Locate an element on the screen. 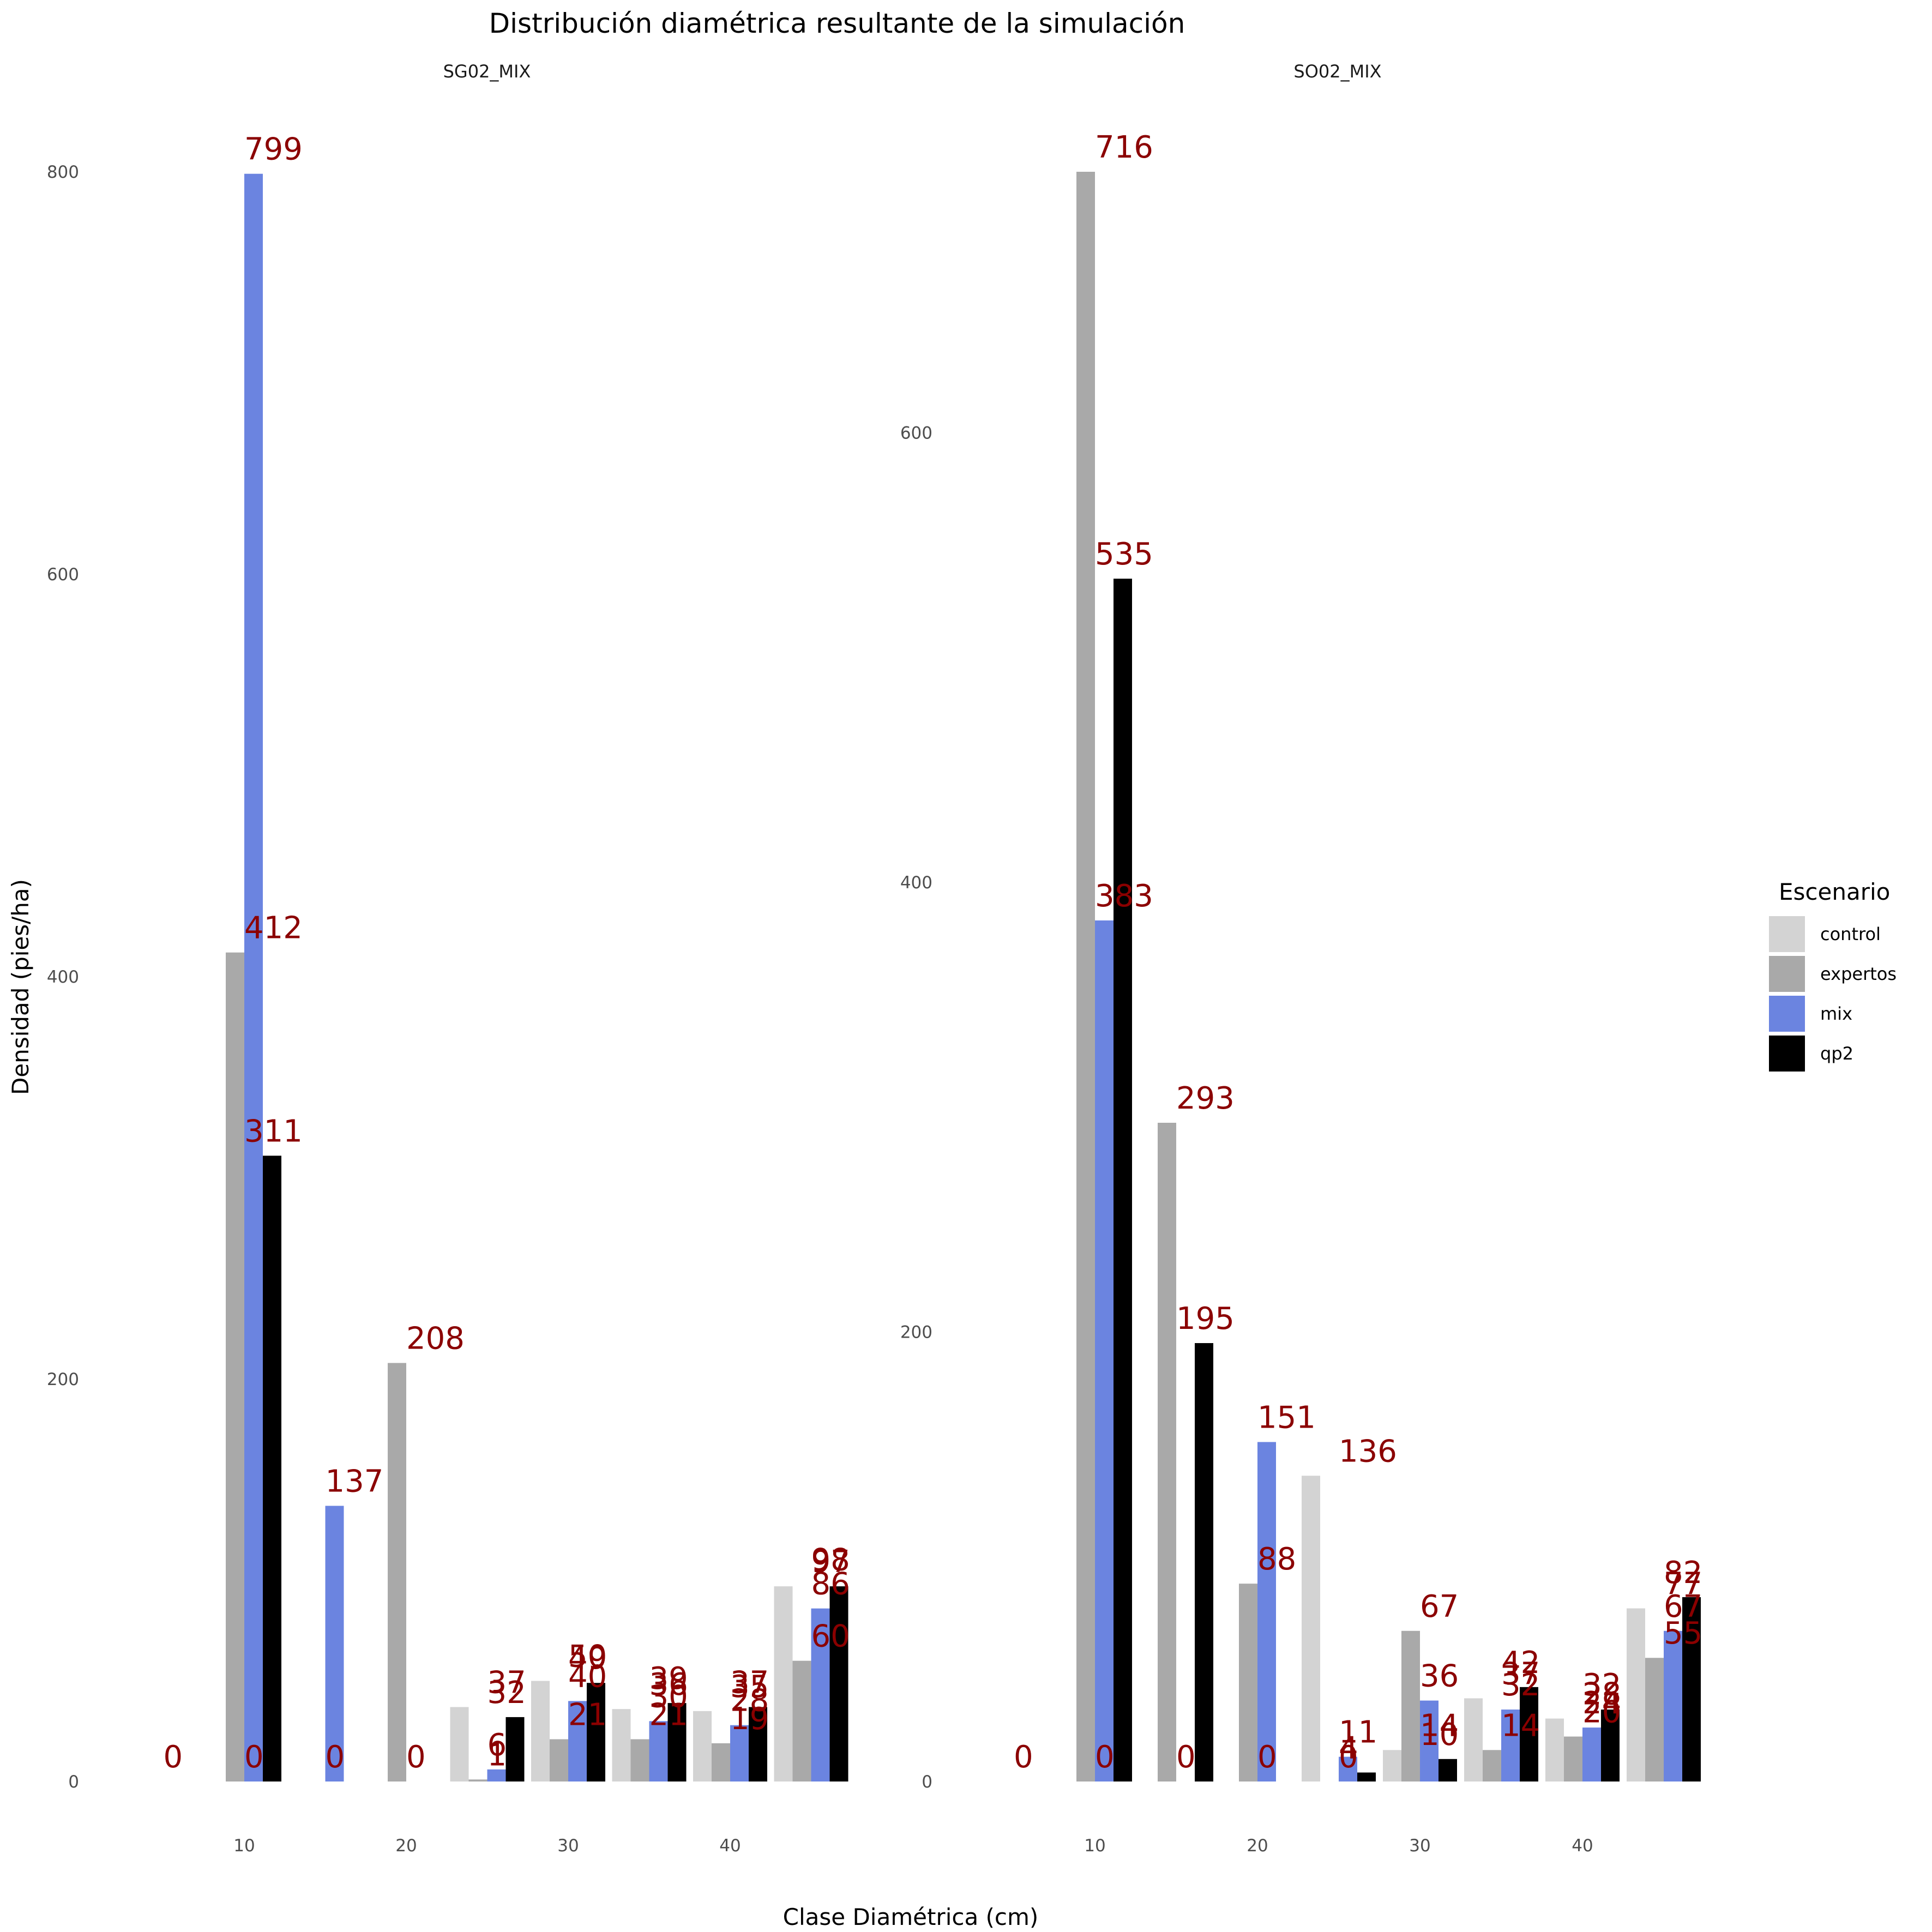  data-label: 86 is located at coordinates (830, 1584).